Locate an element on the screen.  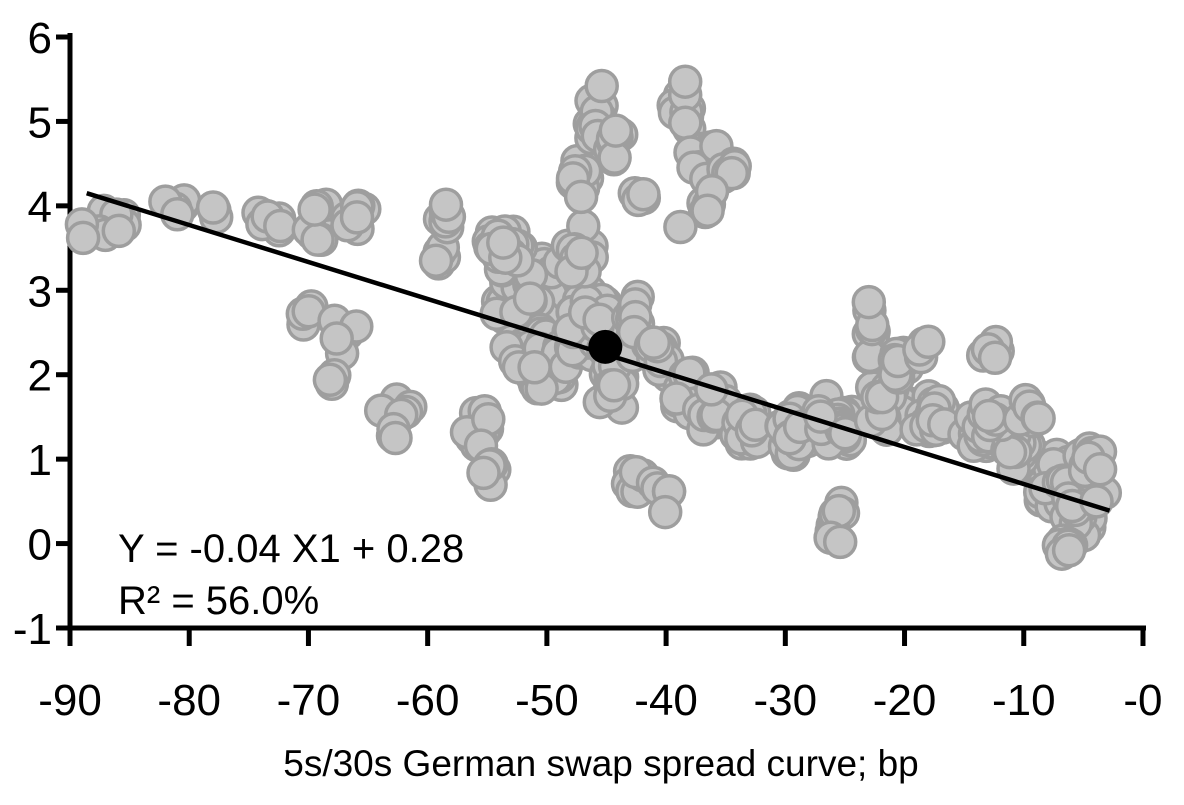
x-tick-label: -20 is located at coordinates (905, 700).